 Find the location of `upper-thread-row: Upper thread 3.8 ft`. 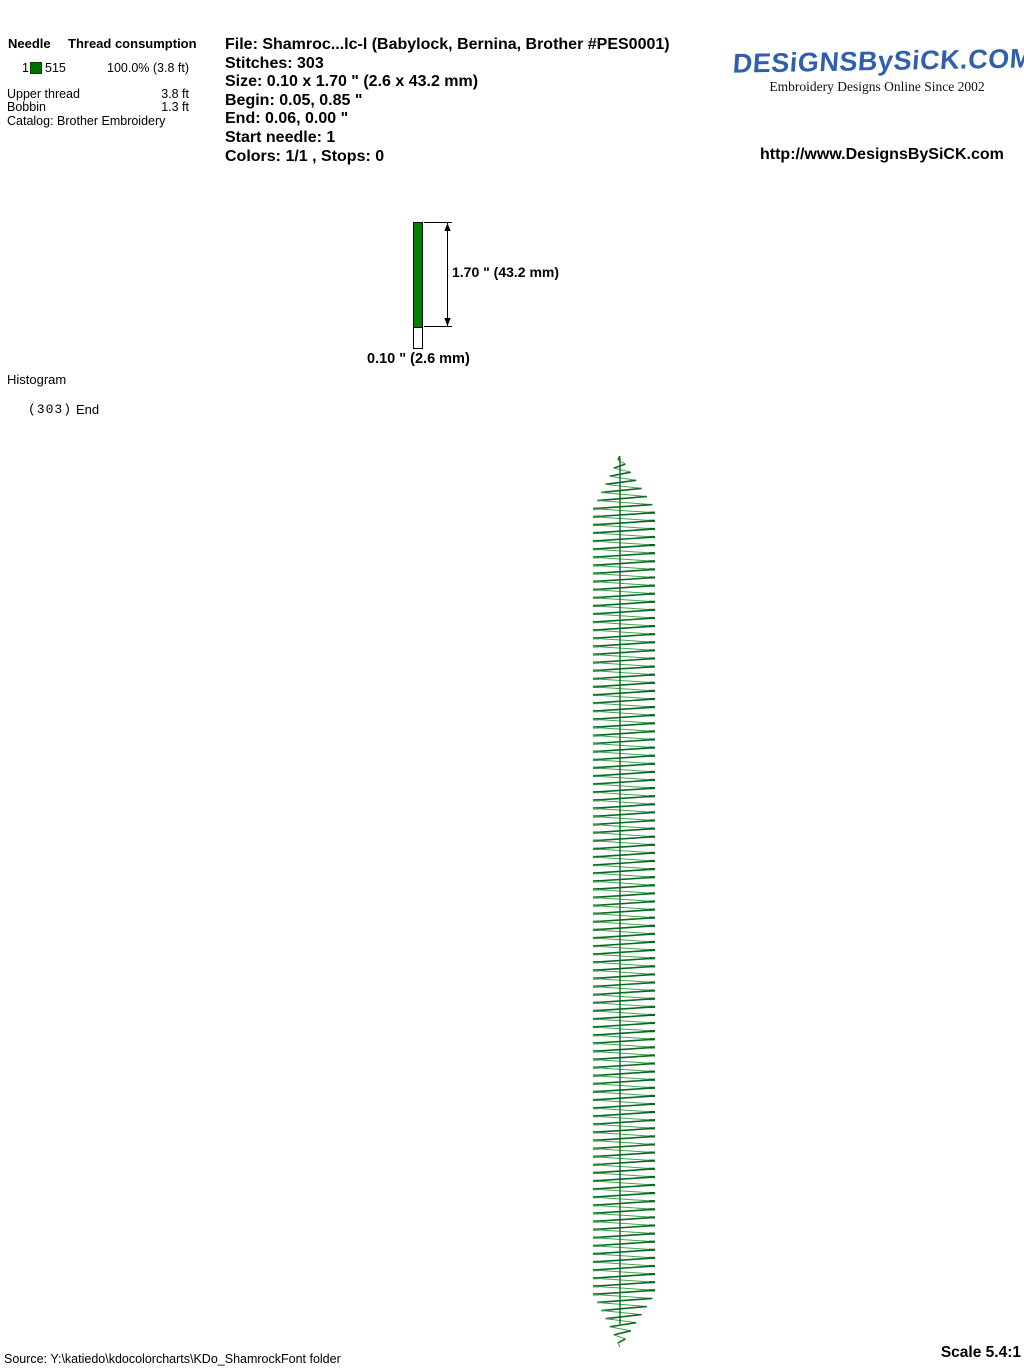

upper-thread-row: Upper thread 3.8 ft is located at coordinates (98, 94).